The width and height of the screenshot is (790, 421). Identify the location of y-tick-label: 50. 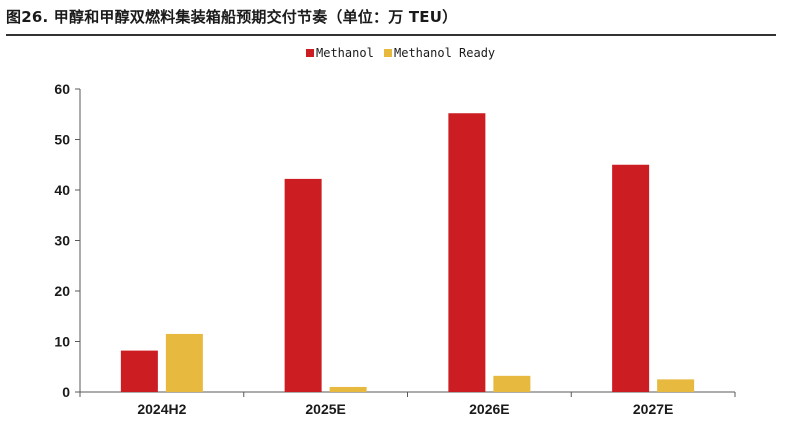
(62, 140).